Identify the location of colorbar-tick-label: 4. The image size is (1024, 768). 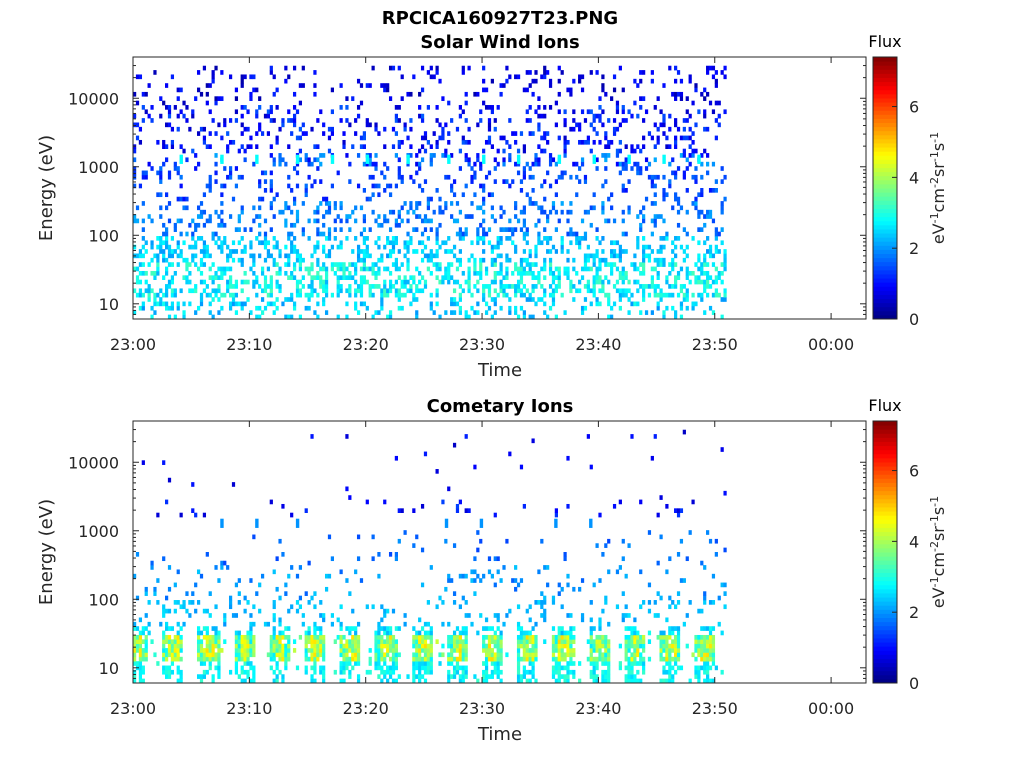
(914, 541).